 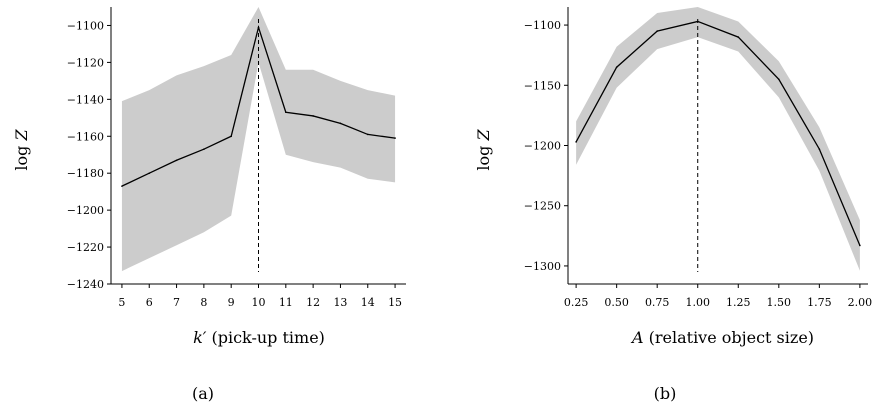 I want to click on chart-a-y-axis: −1240 −1220 −1200 −1180 −1160 −1140 −1120 −1100, so click(x=89, y=149).